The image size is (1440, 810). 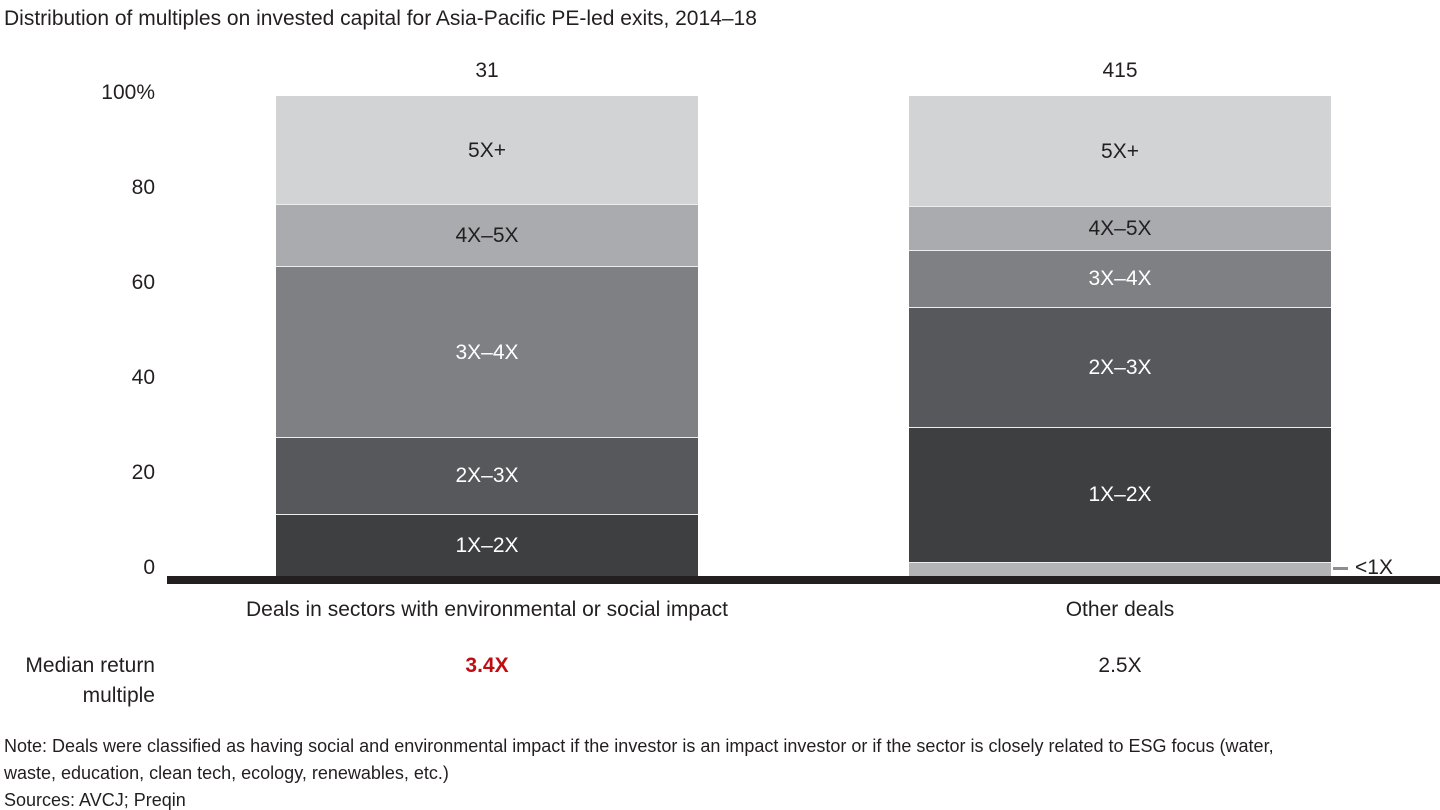 I want to click on median-return-value: 3.4X, so click(x=487, y=665).